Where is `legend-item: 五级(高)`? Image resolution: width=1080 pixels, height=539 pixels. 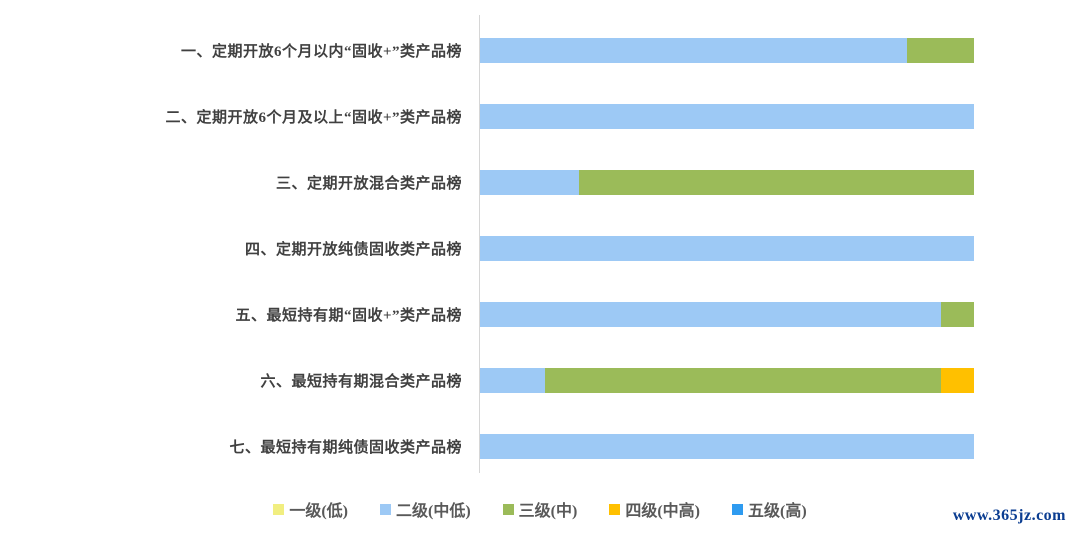 legend-item: 五级(高) is located at coordinates (769, 509).